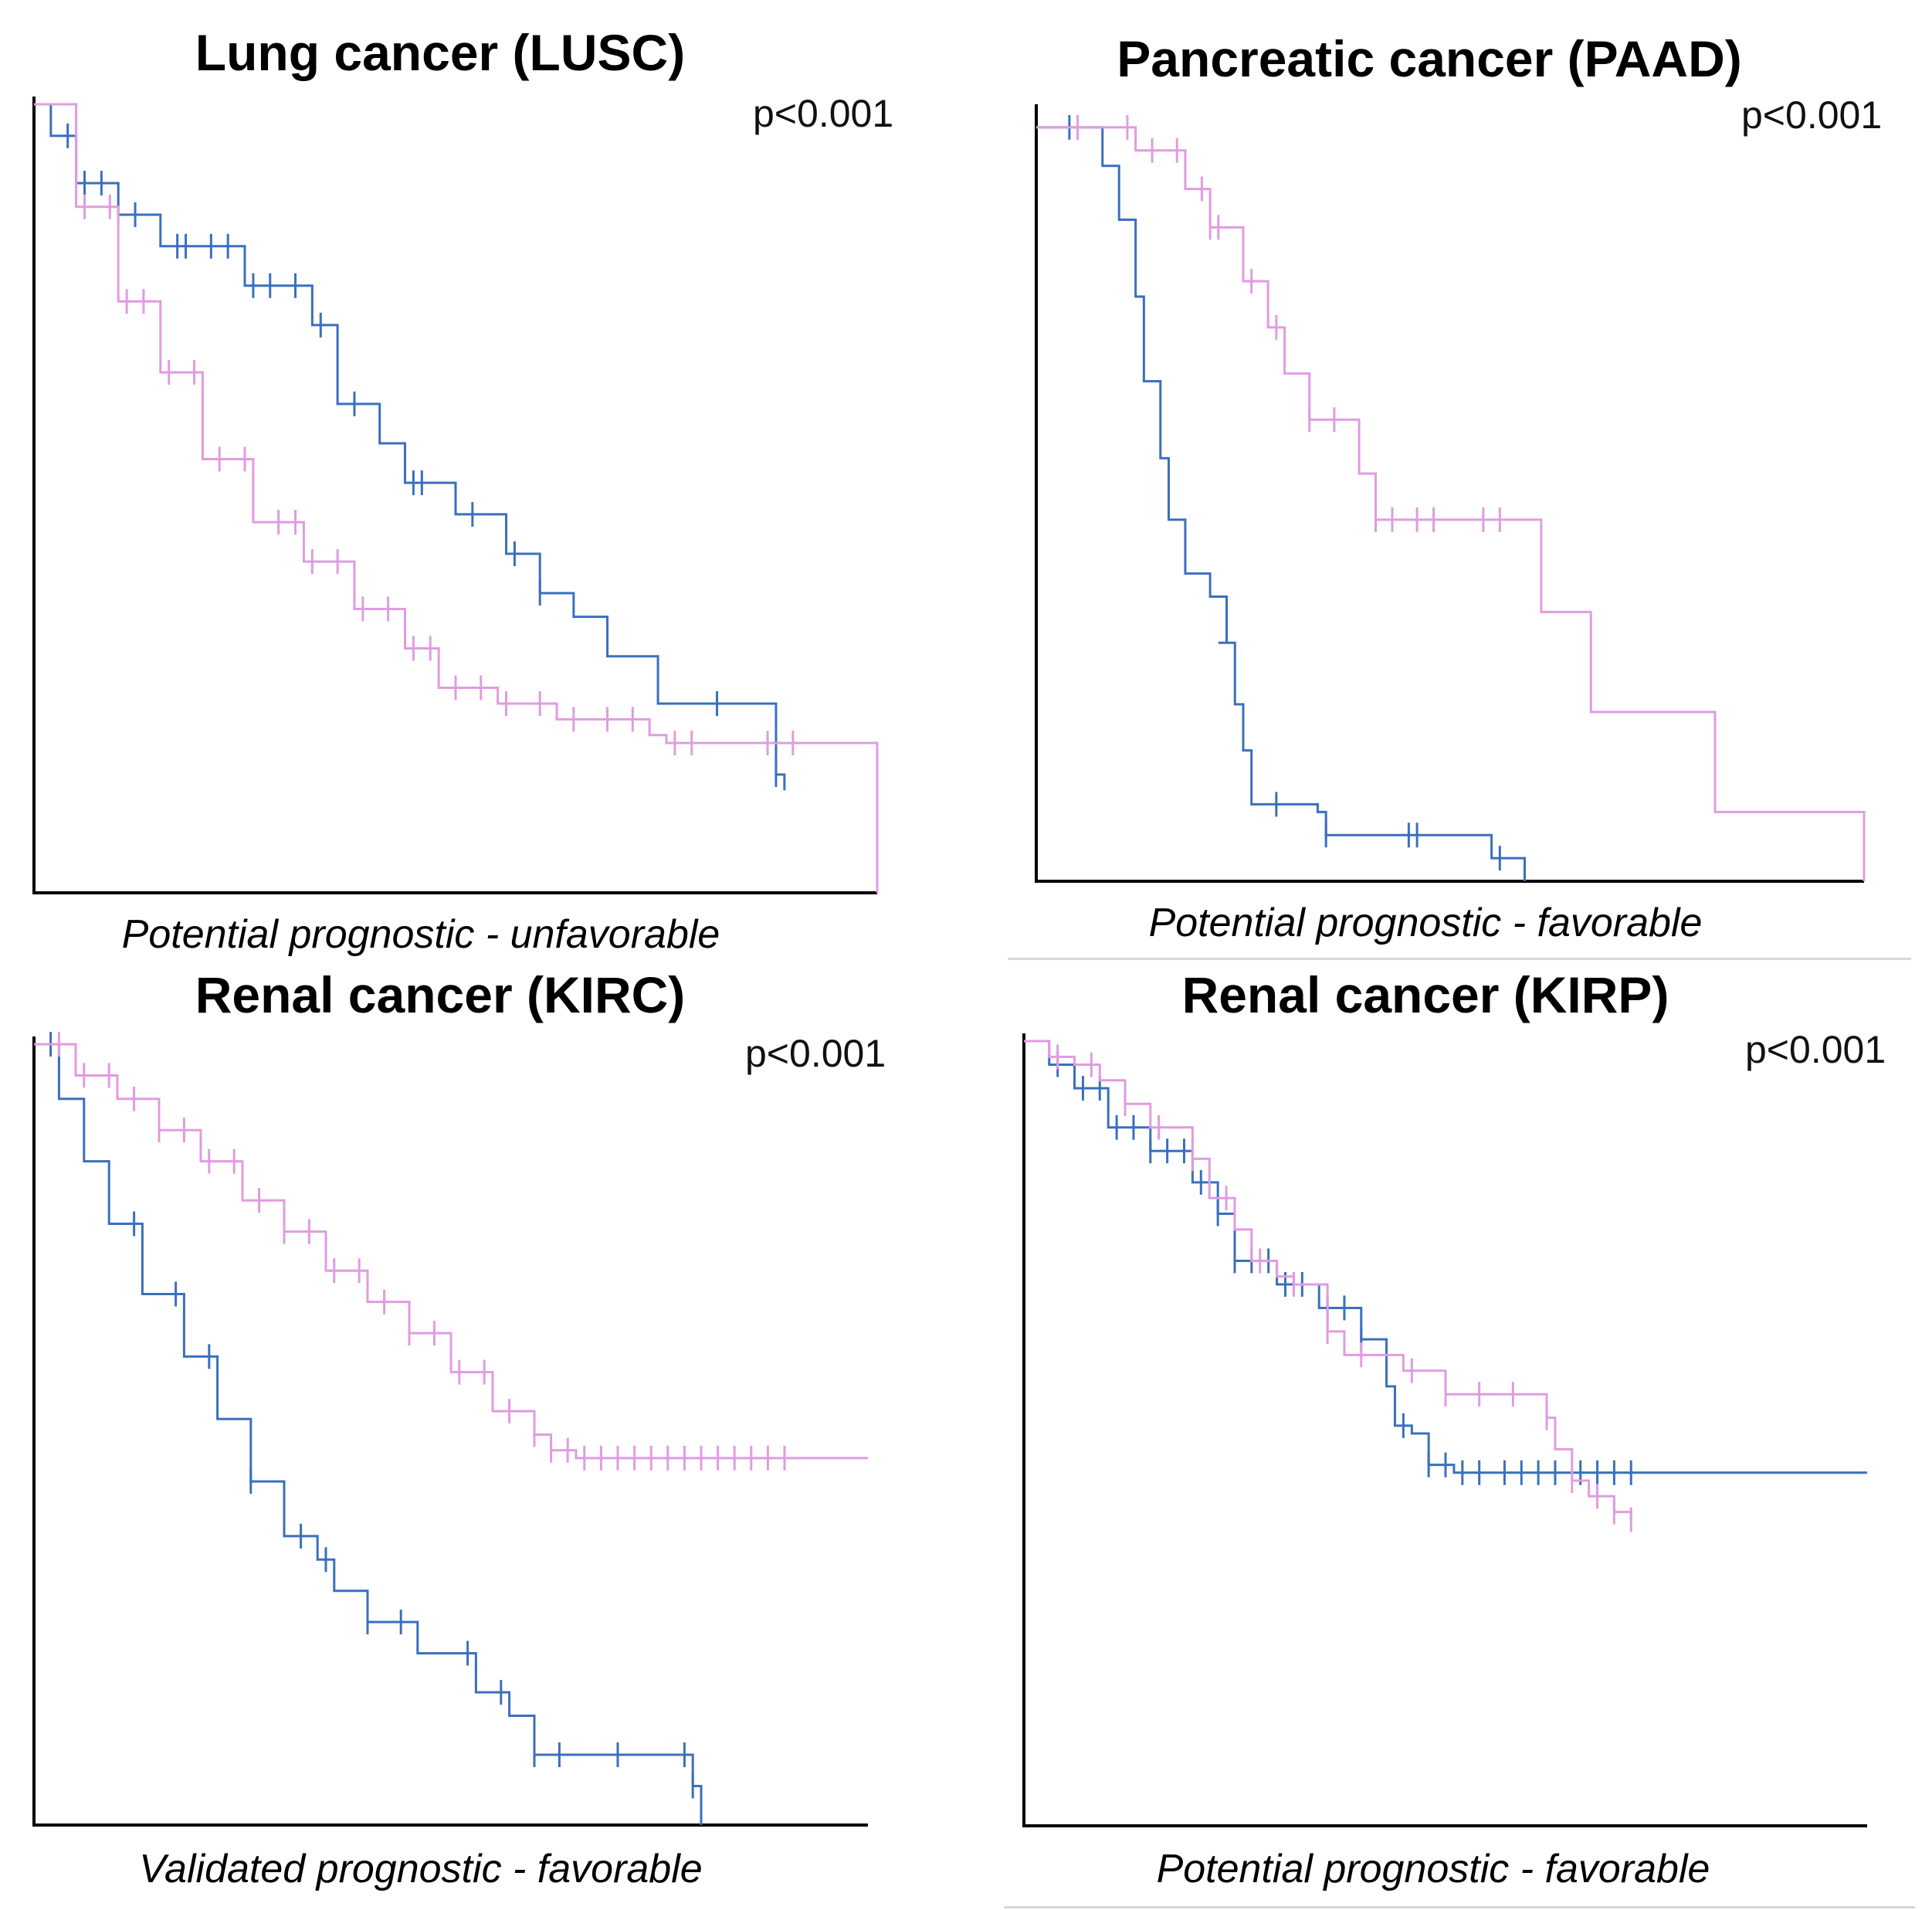 This screenshot has width=1932, height=1910. What do you see at coordinates (440, 995) in the screenshot?
I see `chart-title: Renal cancer (KIRC)` at bounding box center [440, 995].